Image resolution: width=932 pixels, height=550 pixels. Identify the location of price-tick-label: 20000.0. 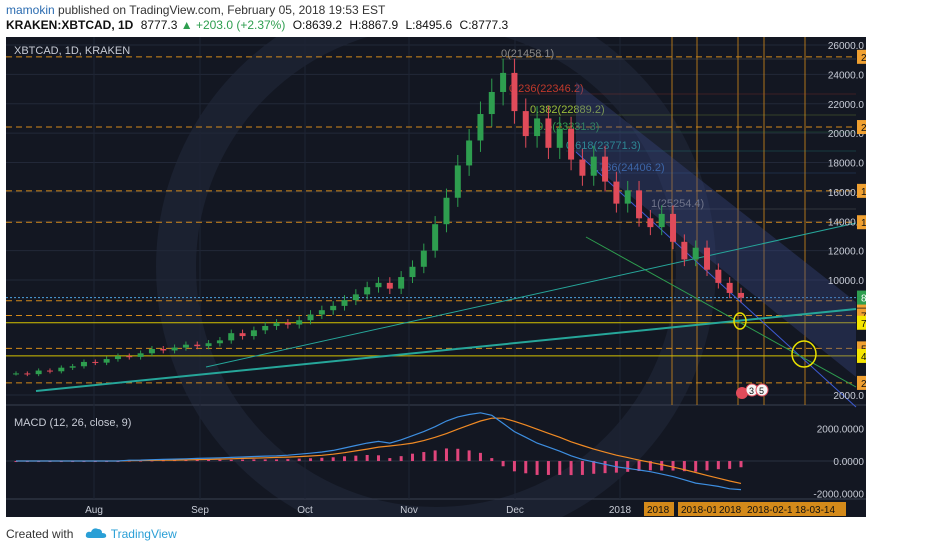
(846, 134).